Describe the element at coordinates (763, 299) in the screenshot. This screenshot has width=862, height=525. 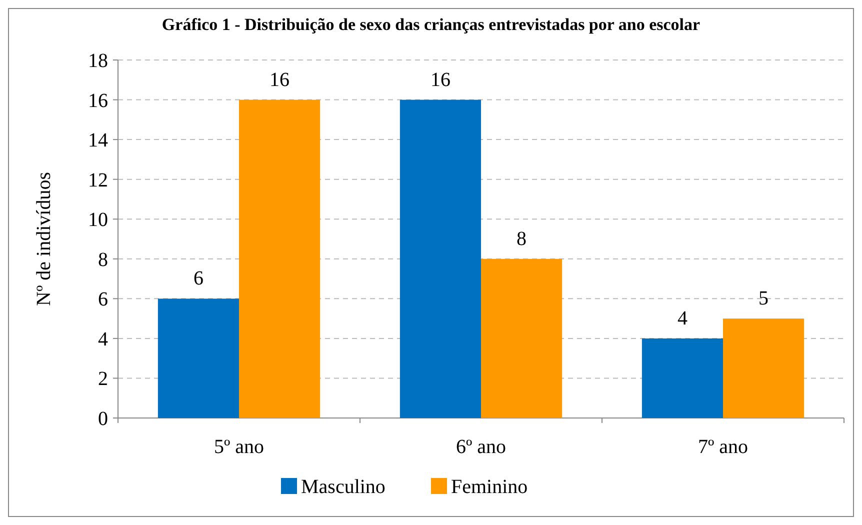
I see `data-label: 5` at that location.